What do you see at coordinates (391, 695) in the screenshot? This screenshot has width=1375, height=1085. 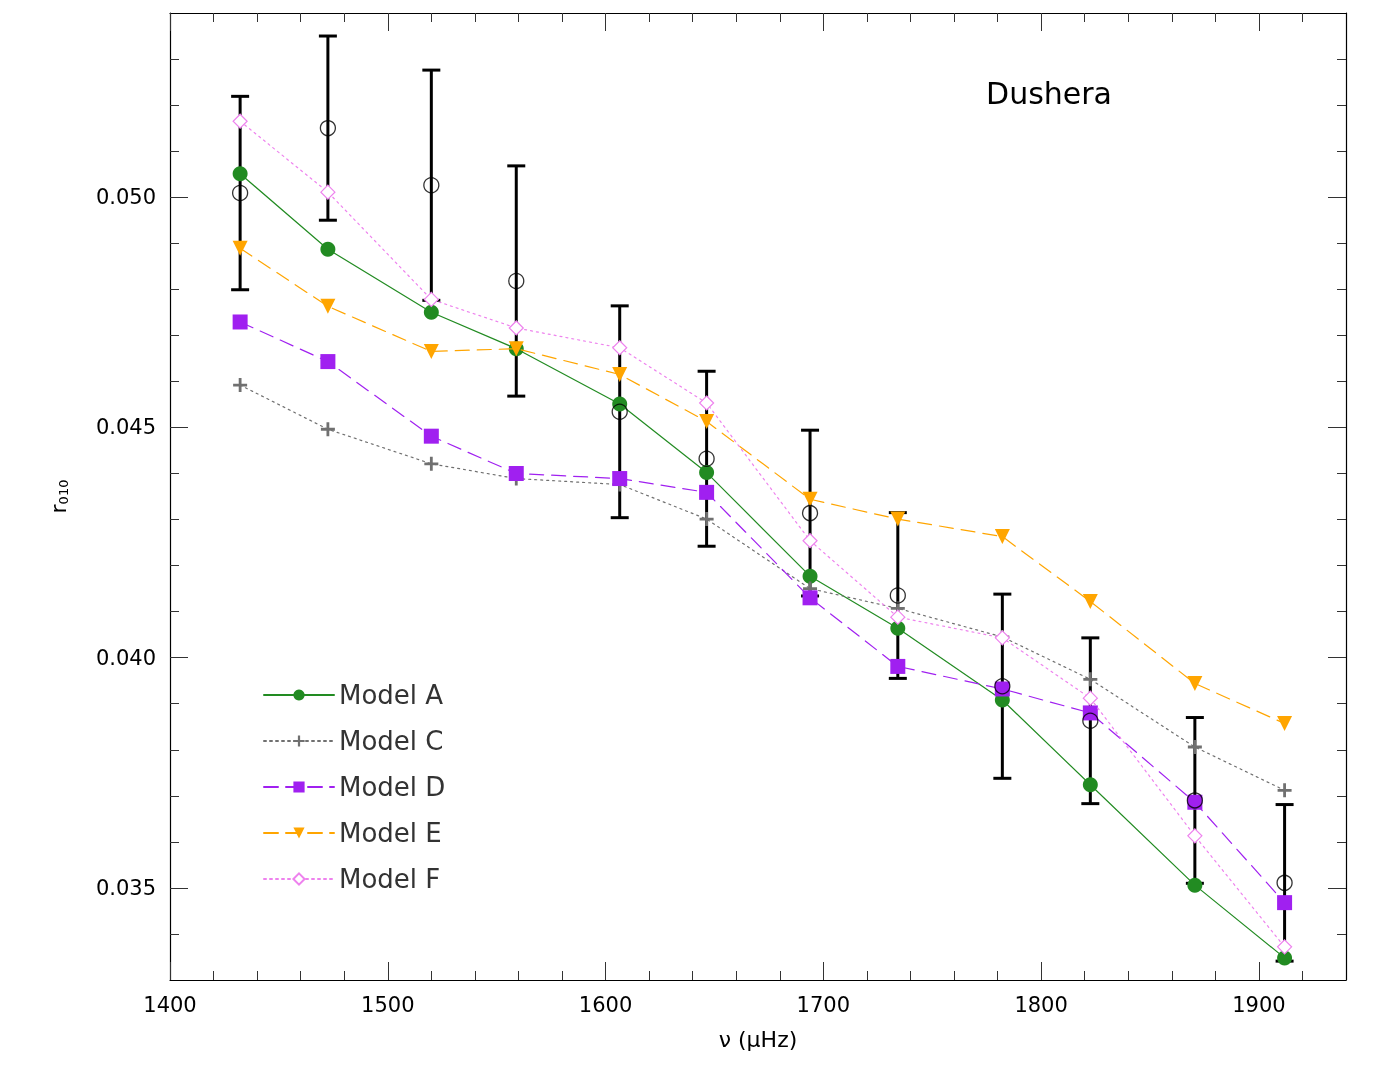 I see `legend-label: Model A` at bounding box center [391, 695].